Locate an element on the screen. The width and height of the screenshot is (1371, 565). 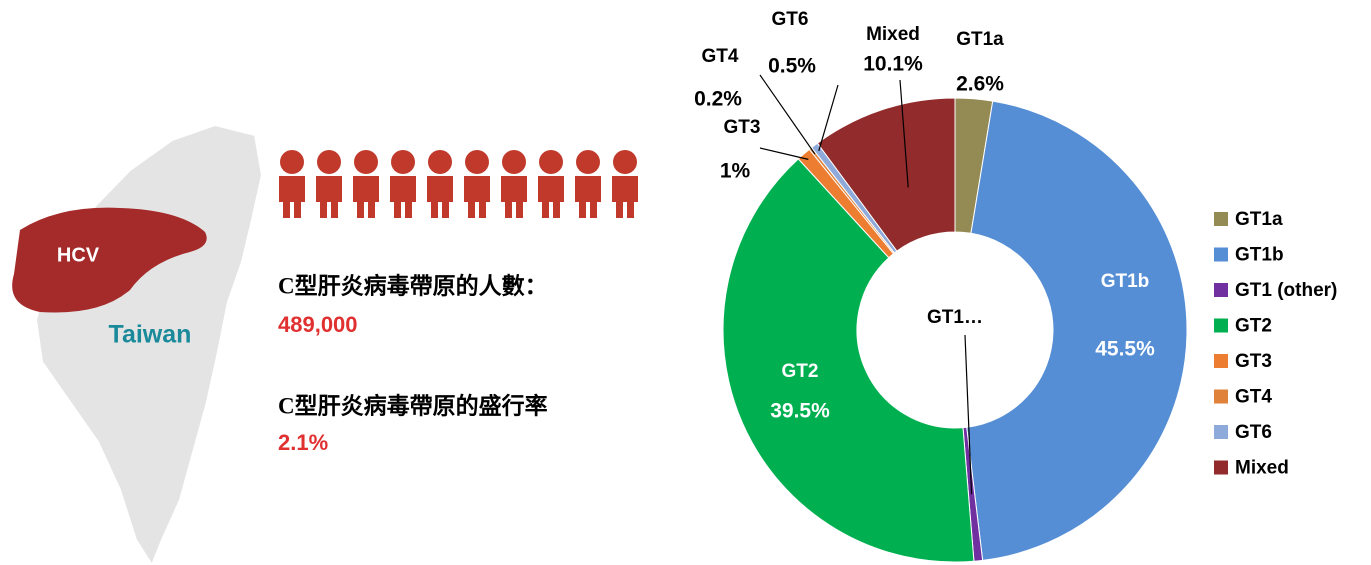
liver-label: HCV is located at coordinates (78, 255).